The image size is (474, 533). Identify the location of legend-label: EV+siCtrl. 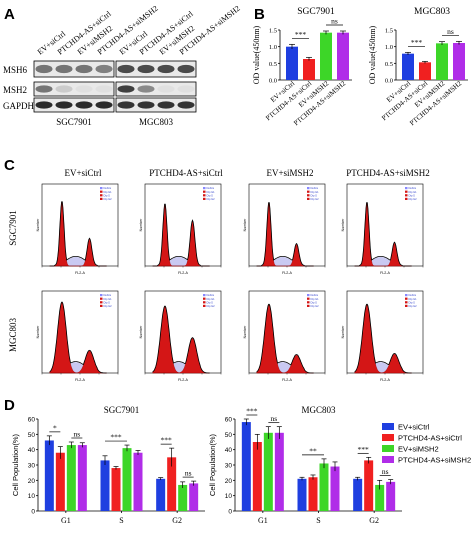
(414, 427).